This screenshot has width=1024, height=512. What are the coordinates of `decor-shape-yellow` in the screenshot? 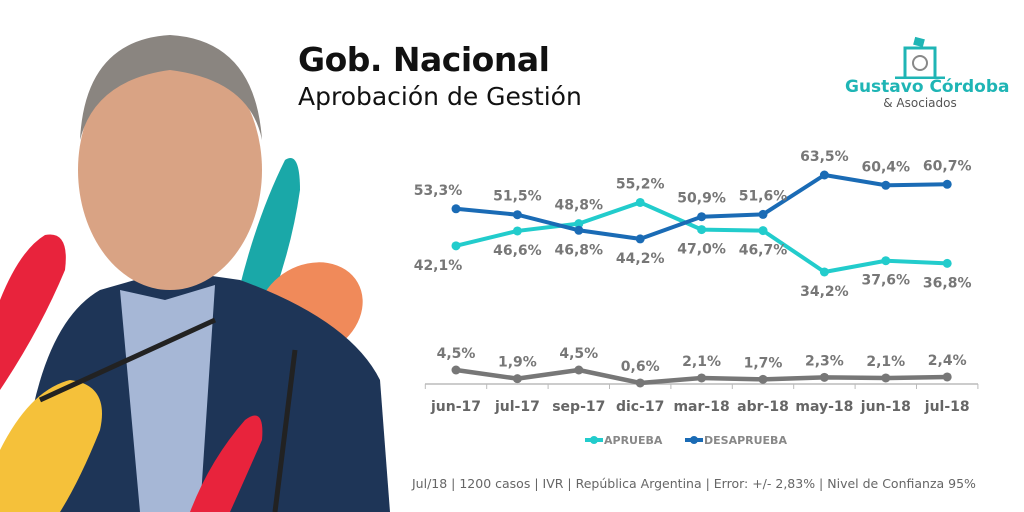 It's located at (51, 446).